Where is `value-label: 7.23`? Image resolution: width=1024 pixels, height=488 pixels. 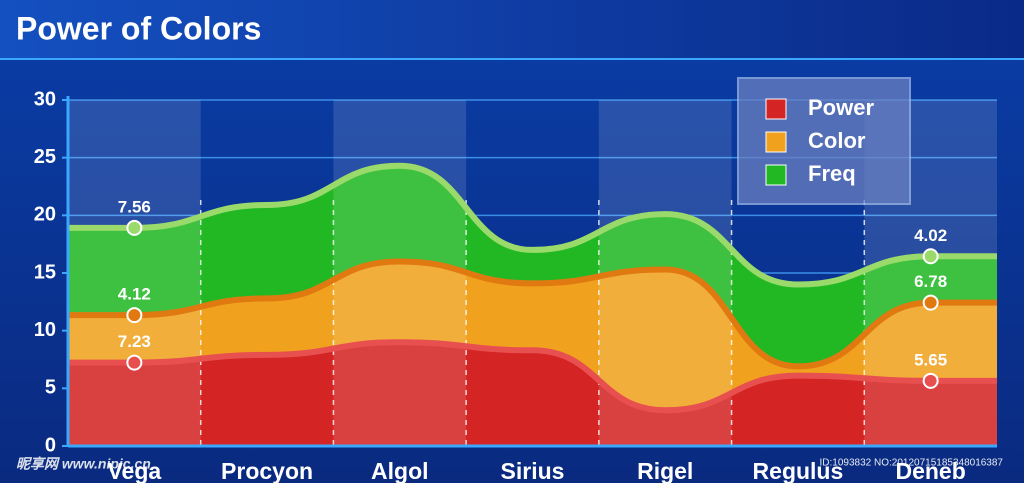
value-label: 7.23 is located at coordinates (134, 341).